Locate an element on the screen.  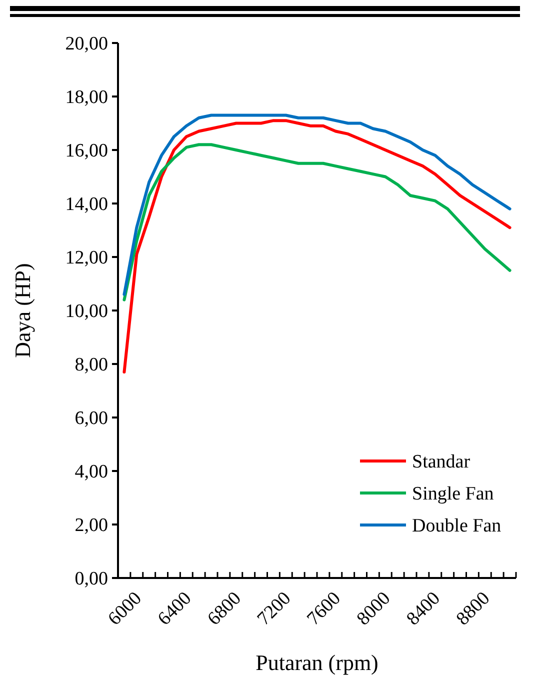
x-axis-title: Putaran (rpm) is located at coordinates (317, 662).